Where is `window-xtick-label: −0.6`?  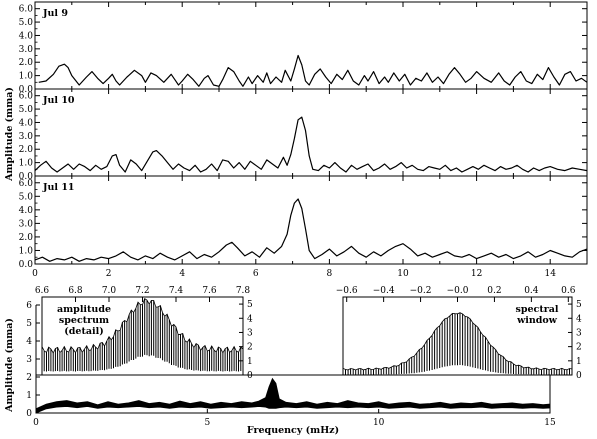 window-xtick-label: −0.6 is located at coordinates (347, 291).